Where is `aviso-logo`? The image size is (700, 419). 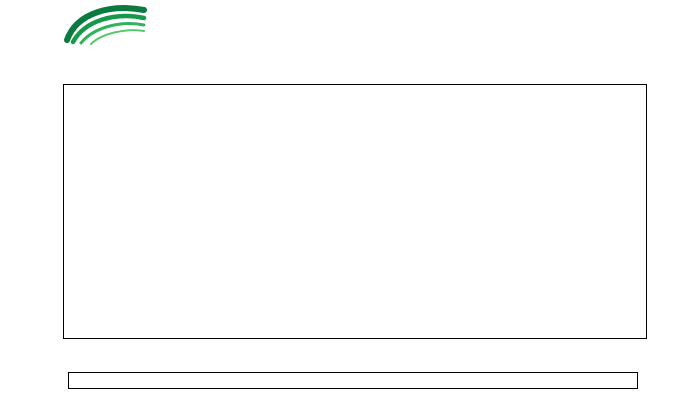
aviso-logo is located at coordinates (105, 34).